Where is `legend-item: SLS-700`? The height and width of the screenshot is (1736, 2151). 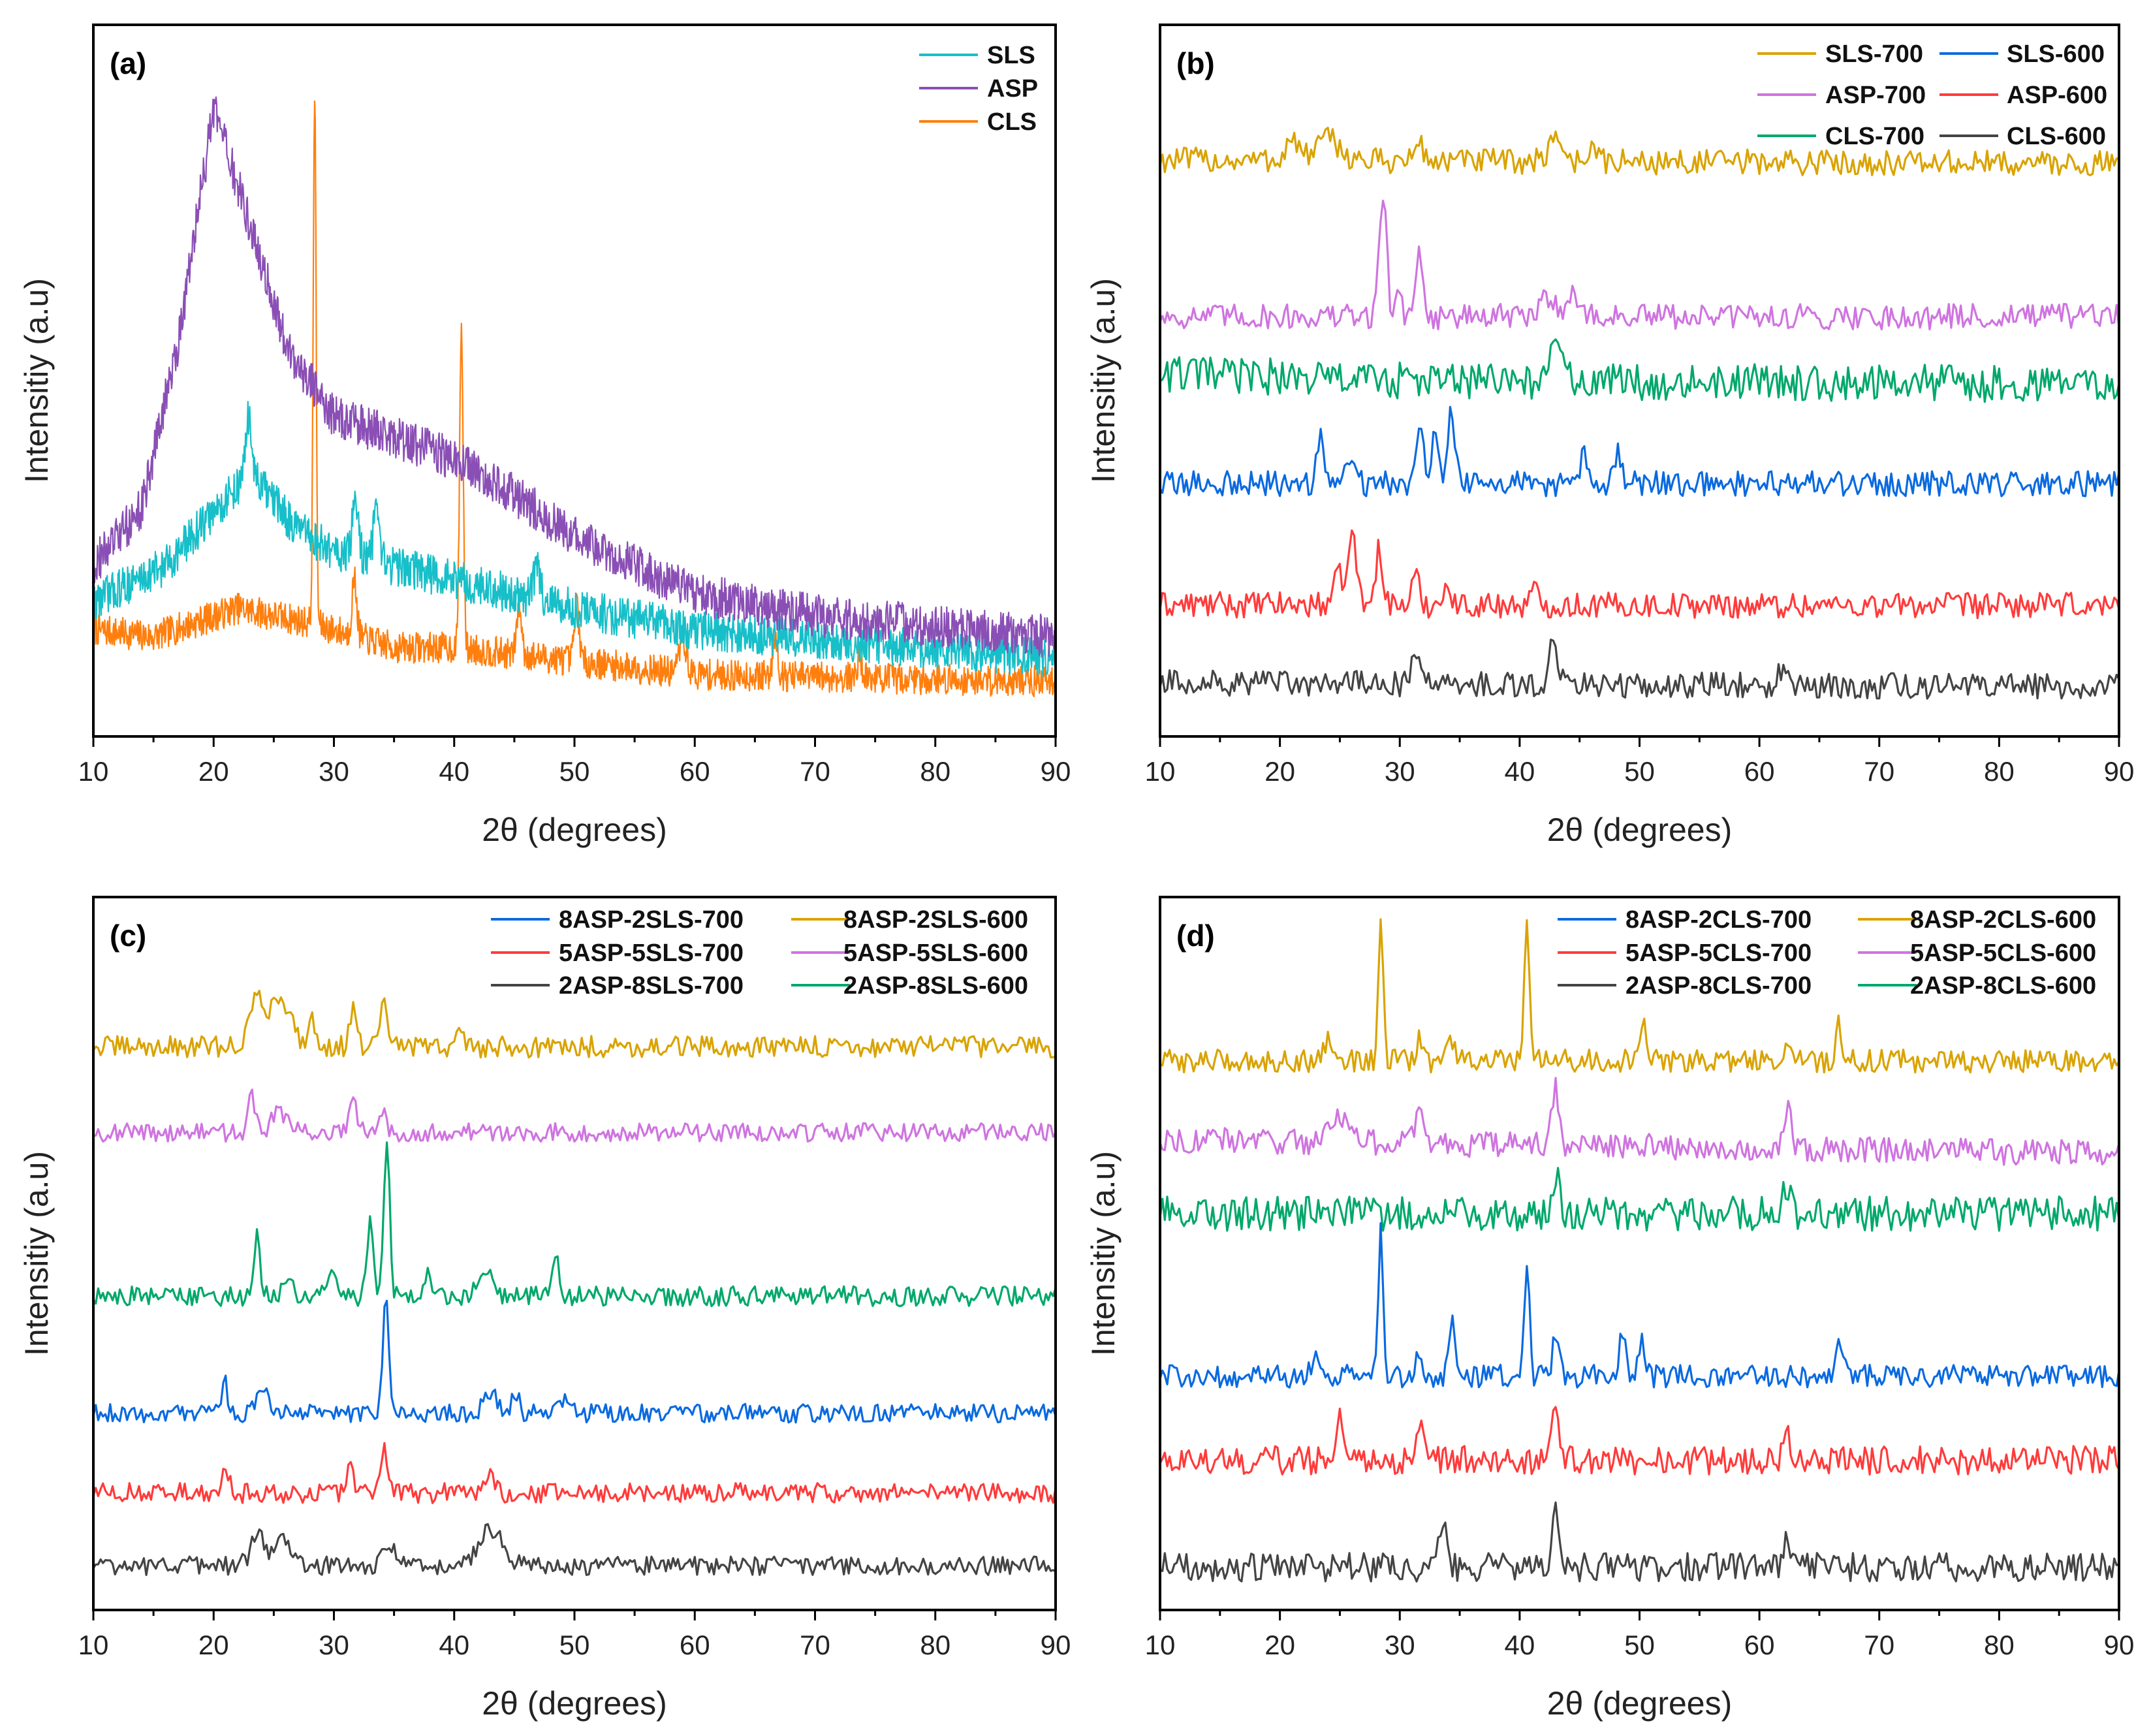 legend-item: SLS-700 is located at coordinates (1840, 54).